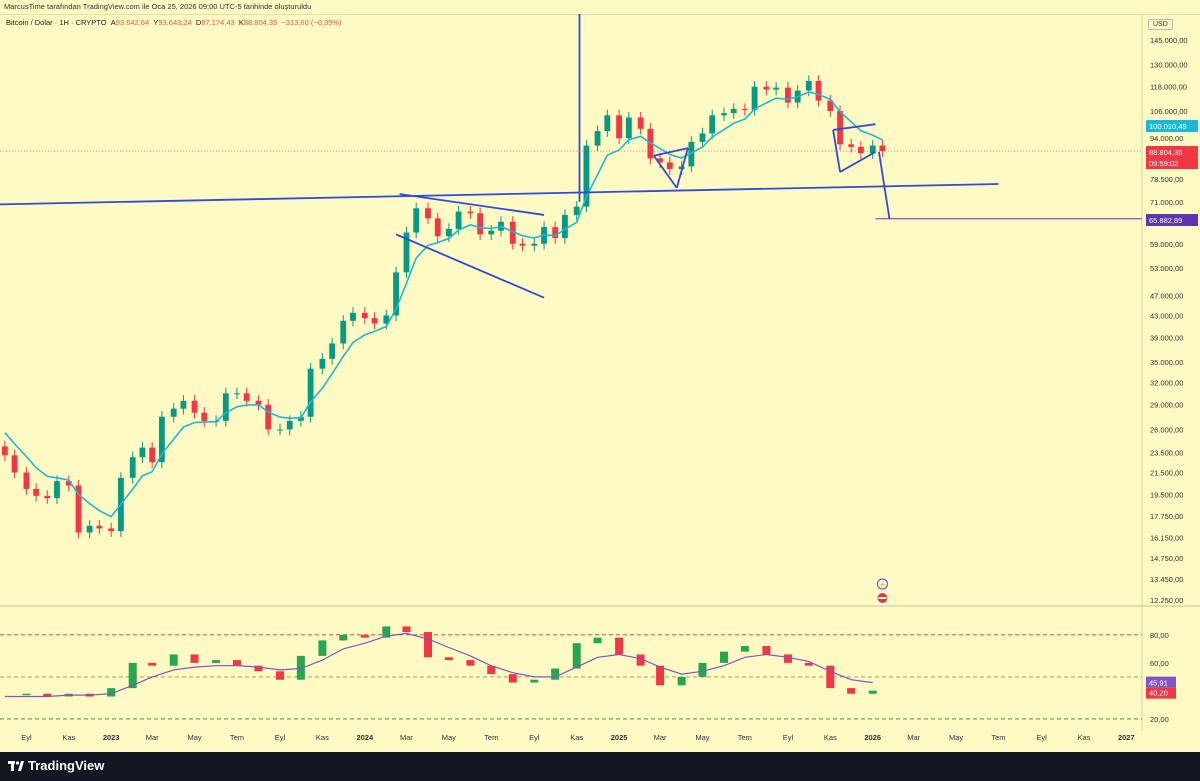 Image resolution: width=1200 pixels, height=781 pixels. Describe the element at coordinates (1169, 111) in the screenshot. I see `y-tick-label: 106.000,00` at that location.